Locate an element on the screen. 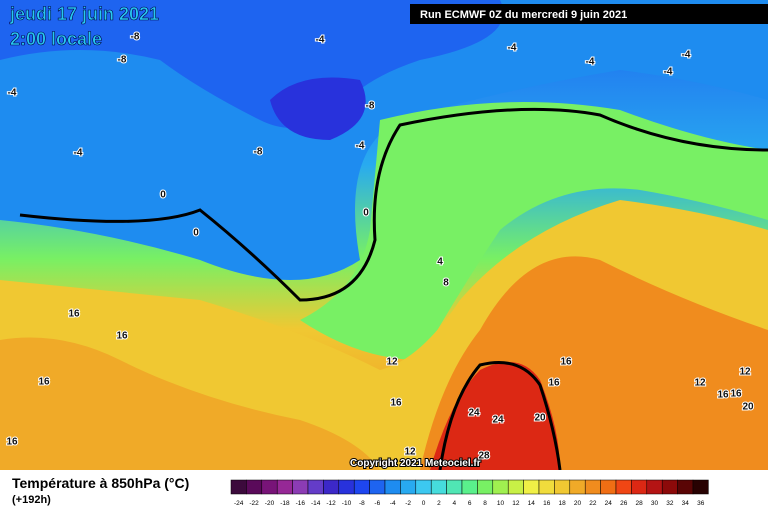  scale-label: 10 is located at coordinates (501, 503).